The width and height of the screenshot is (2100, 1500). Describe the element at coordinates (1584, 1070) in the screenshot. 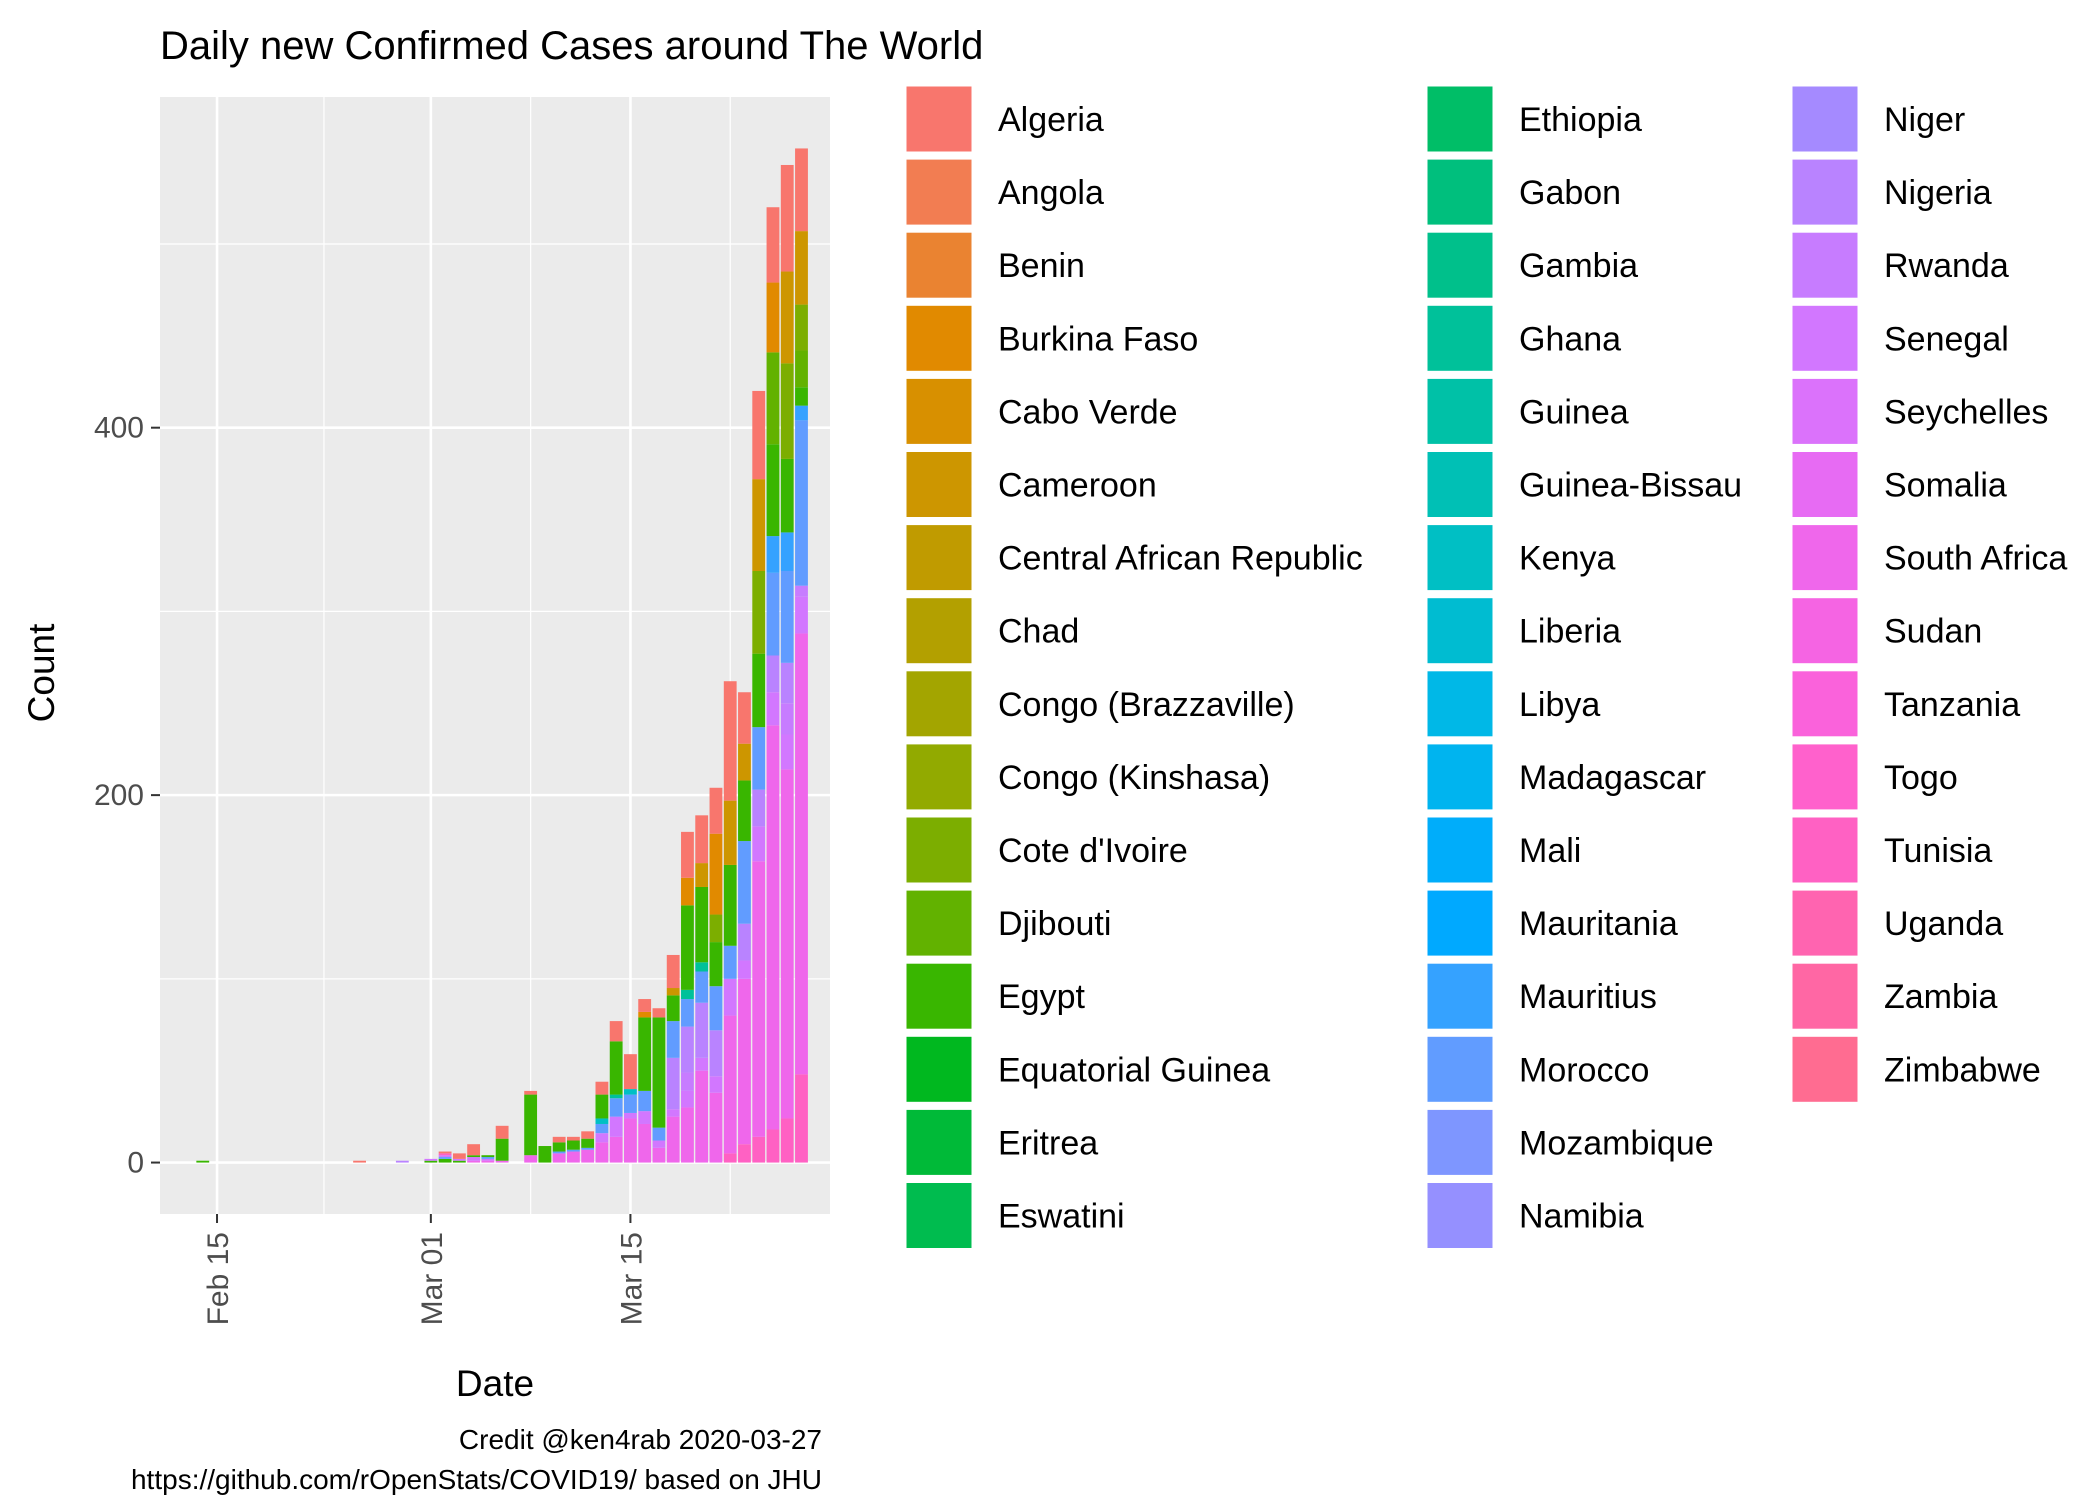

I see `legend-label: Morocco` at that location.